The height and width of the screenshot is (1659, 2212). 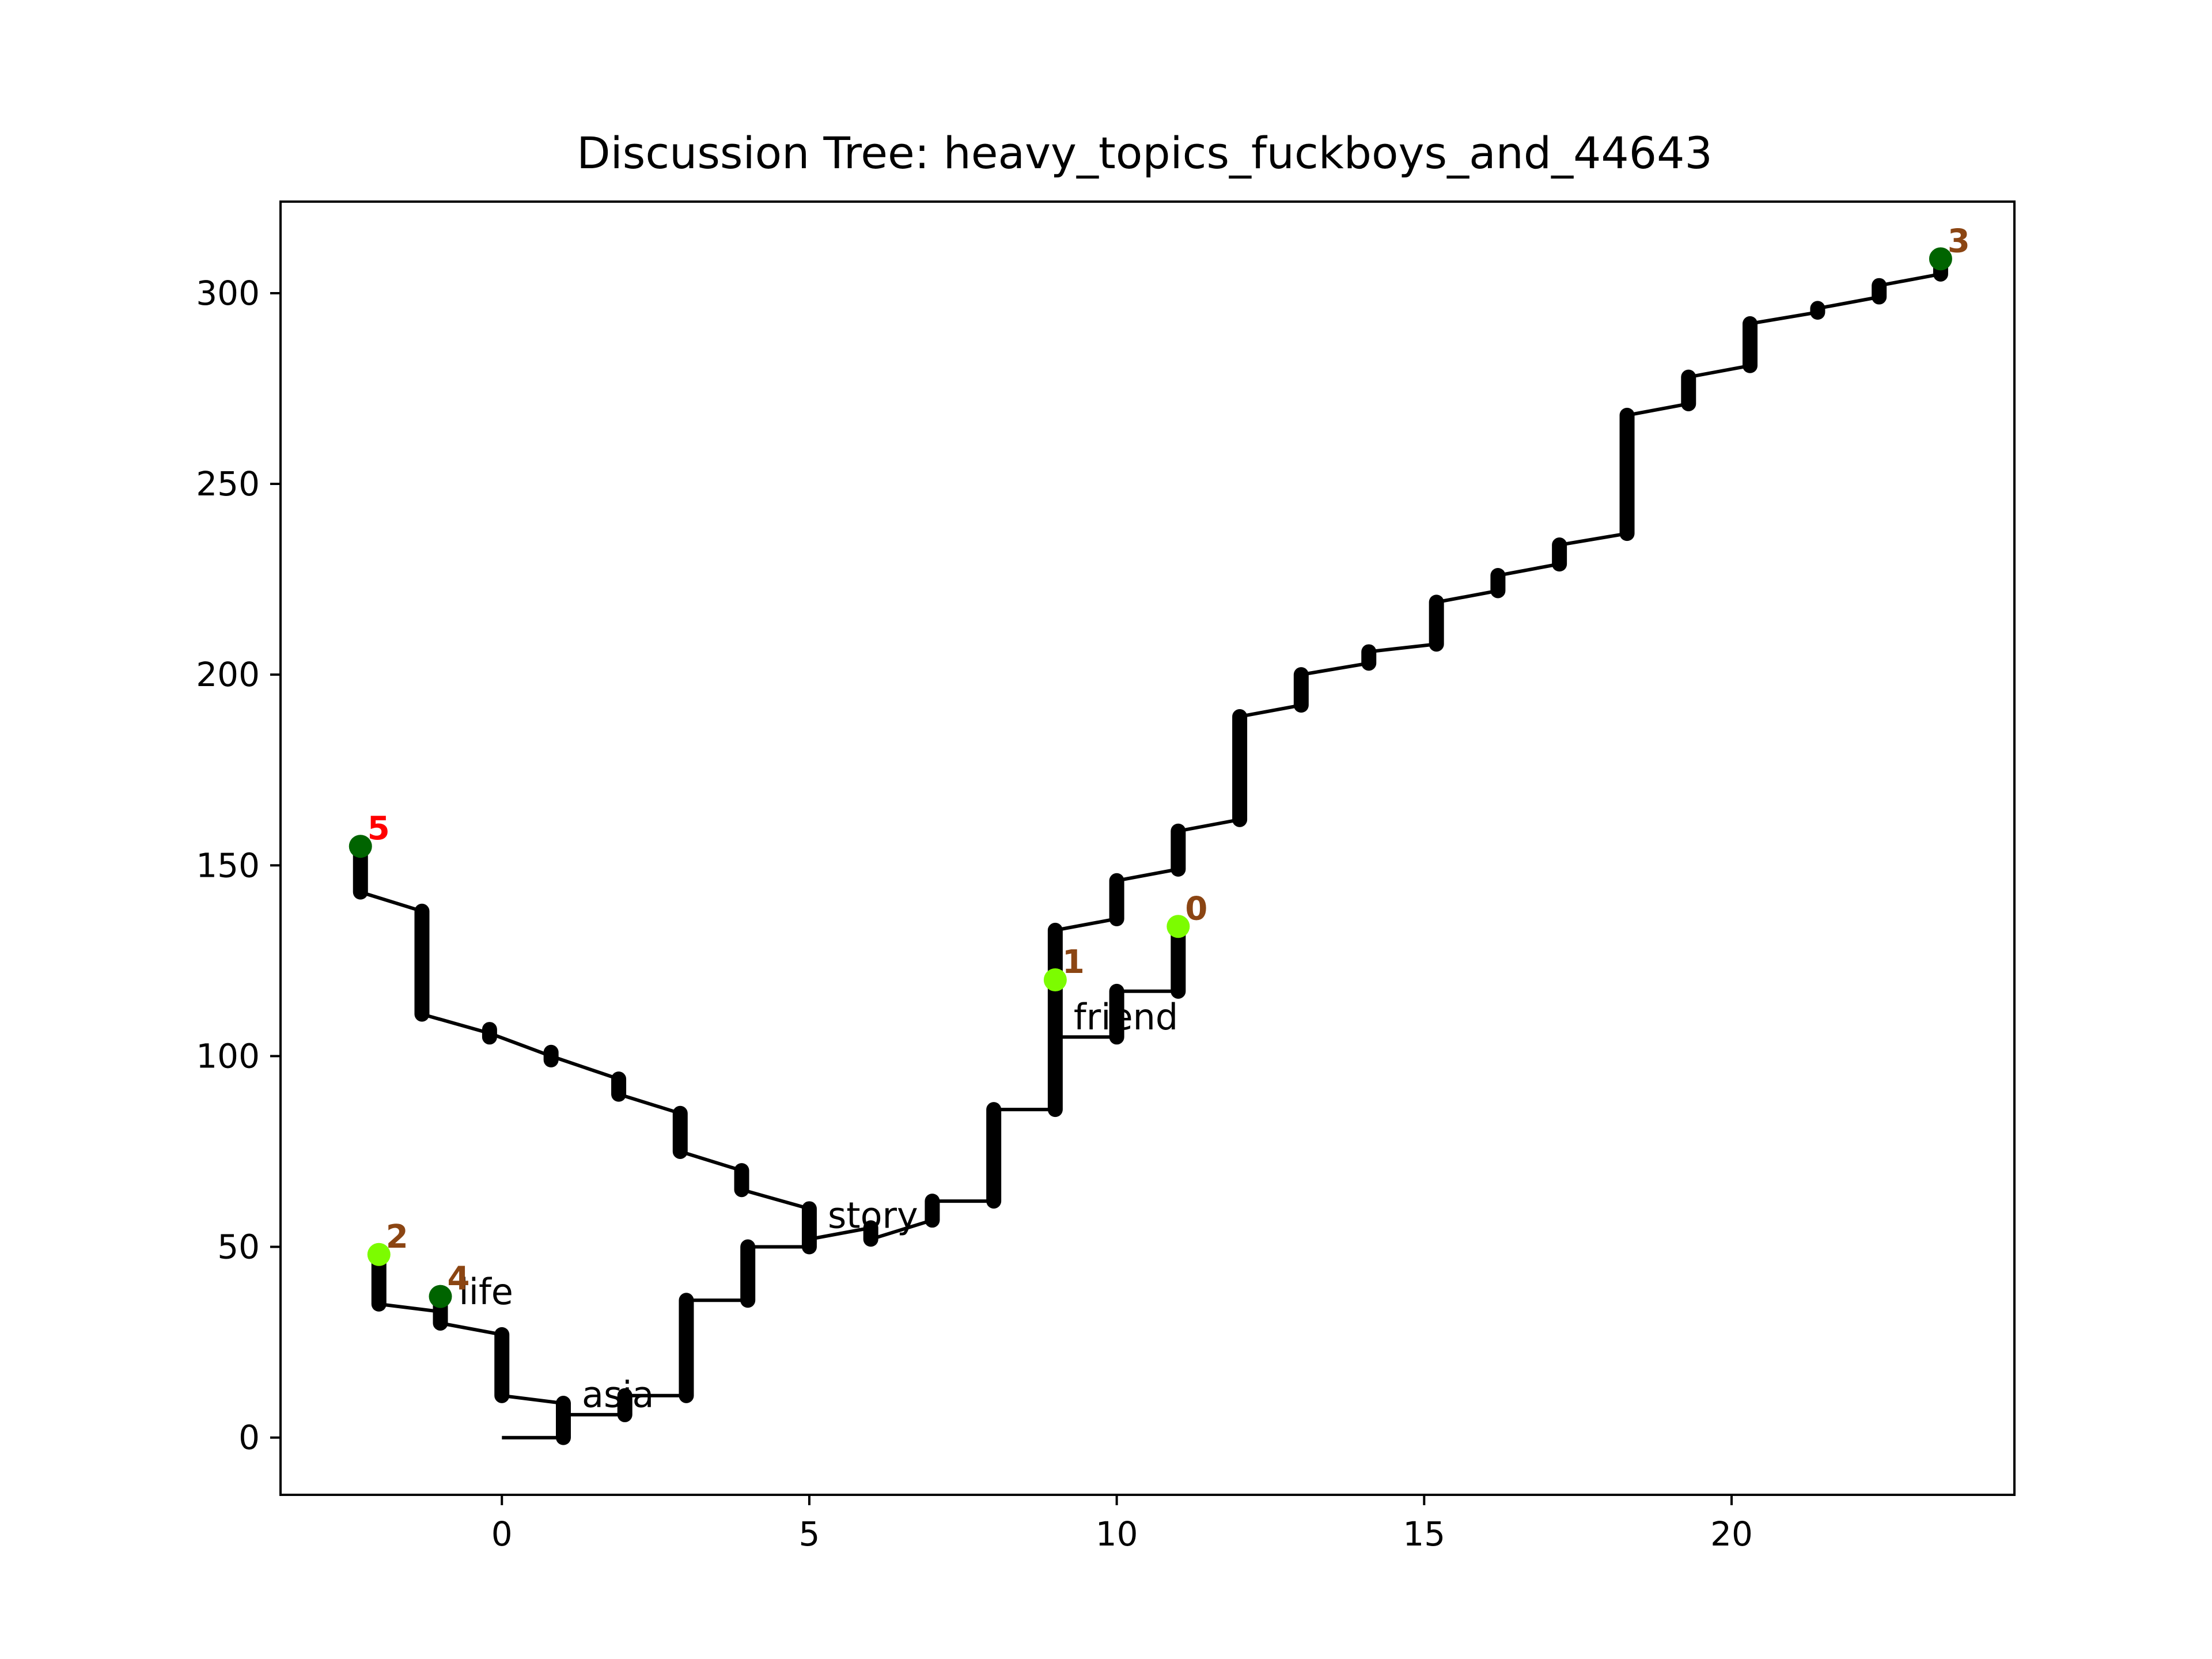 What do you see at coordinates (809, 1534) in the screenshot?
I see `x-tick-label: 5` at bounding box center [809, 1534].